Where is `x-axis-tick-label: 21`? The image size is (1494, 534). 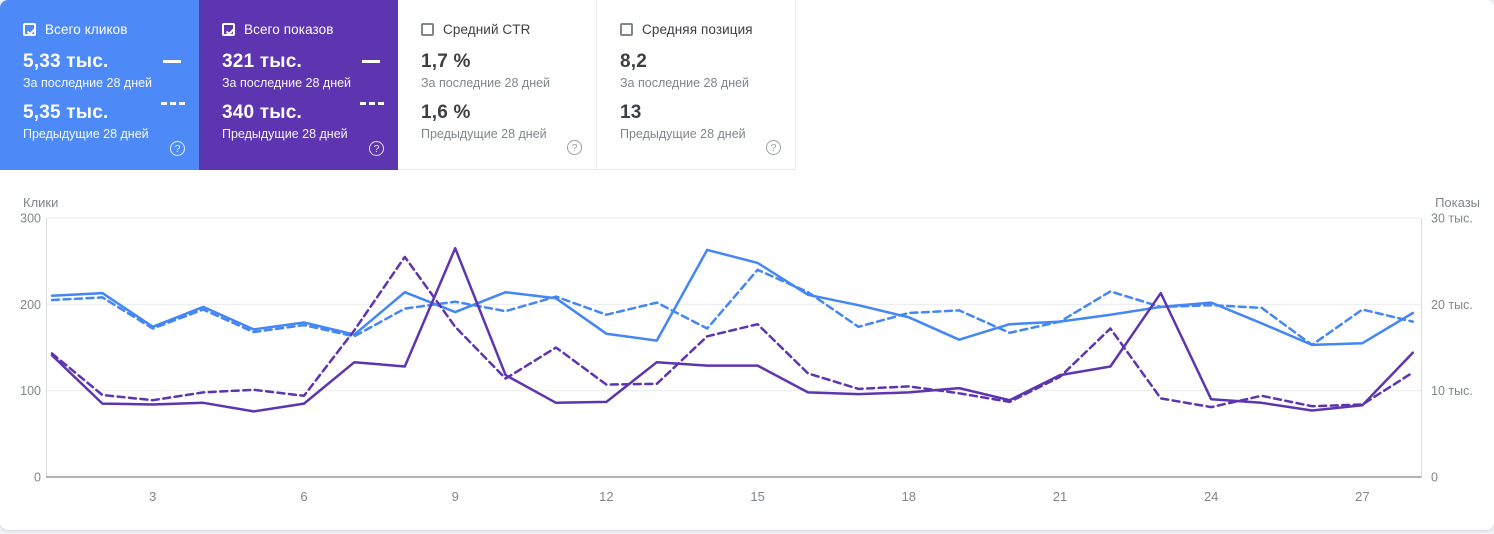
x-axis-tick-label: 21 is located at coordinates (1060, 496).